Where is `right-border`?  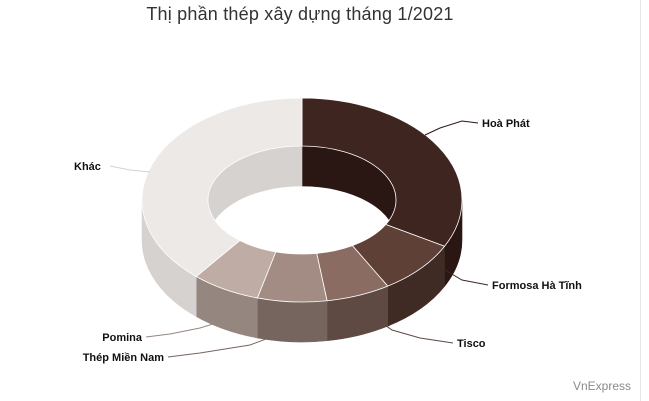 right-border is located at coordinates (640, 200).